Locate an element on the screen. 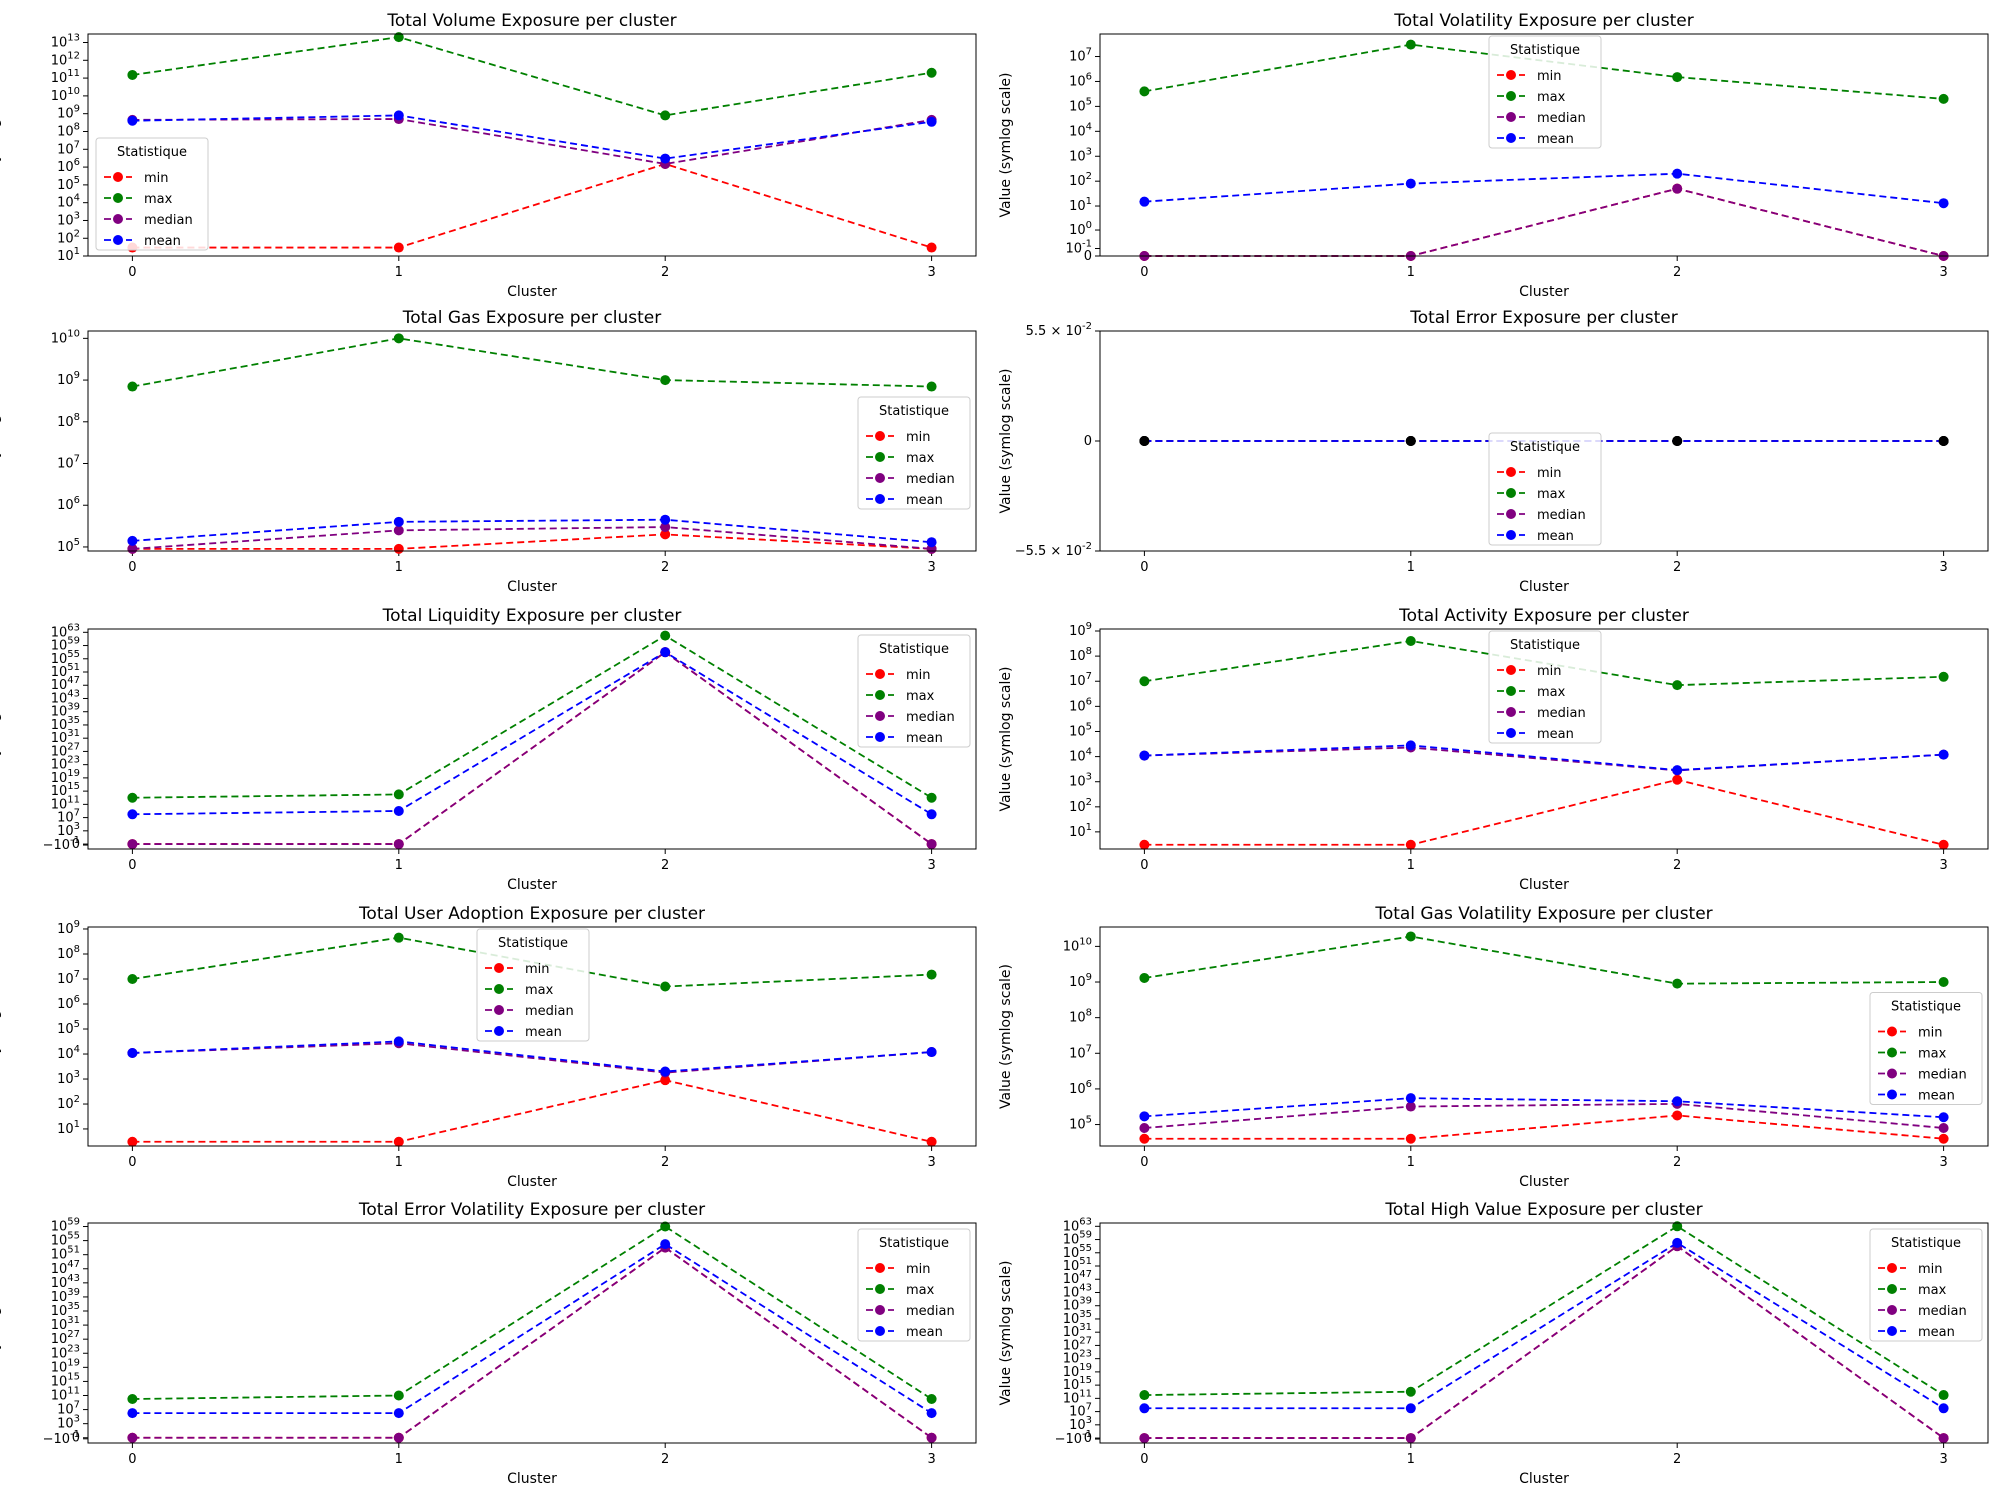  y-tick-label: 1027 is located at coordinates (65, 1338).